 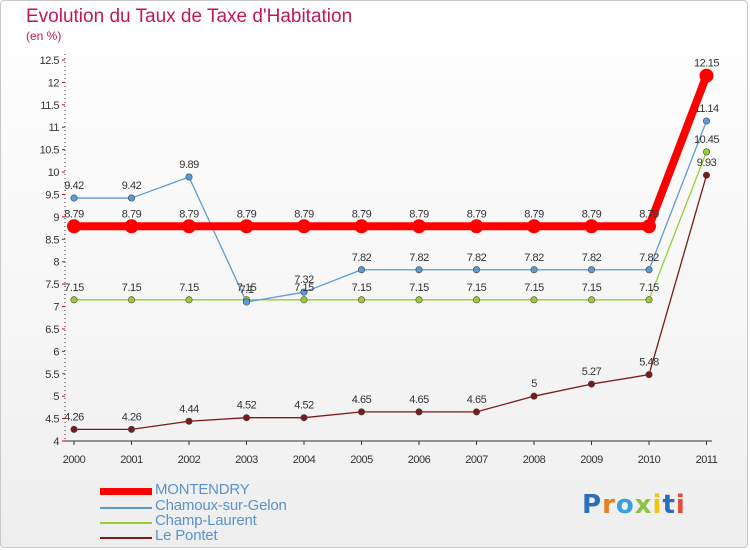 What do you see at coordinates (304, 460) in the screenshot?
I see `x-tick-label: 2004` at bounding box center [304, 460].